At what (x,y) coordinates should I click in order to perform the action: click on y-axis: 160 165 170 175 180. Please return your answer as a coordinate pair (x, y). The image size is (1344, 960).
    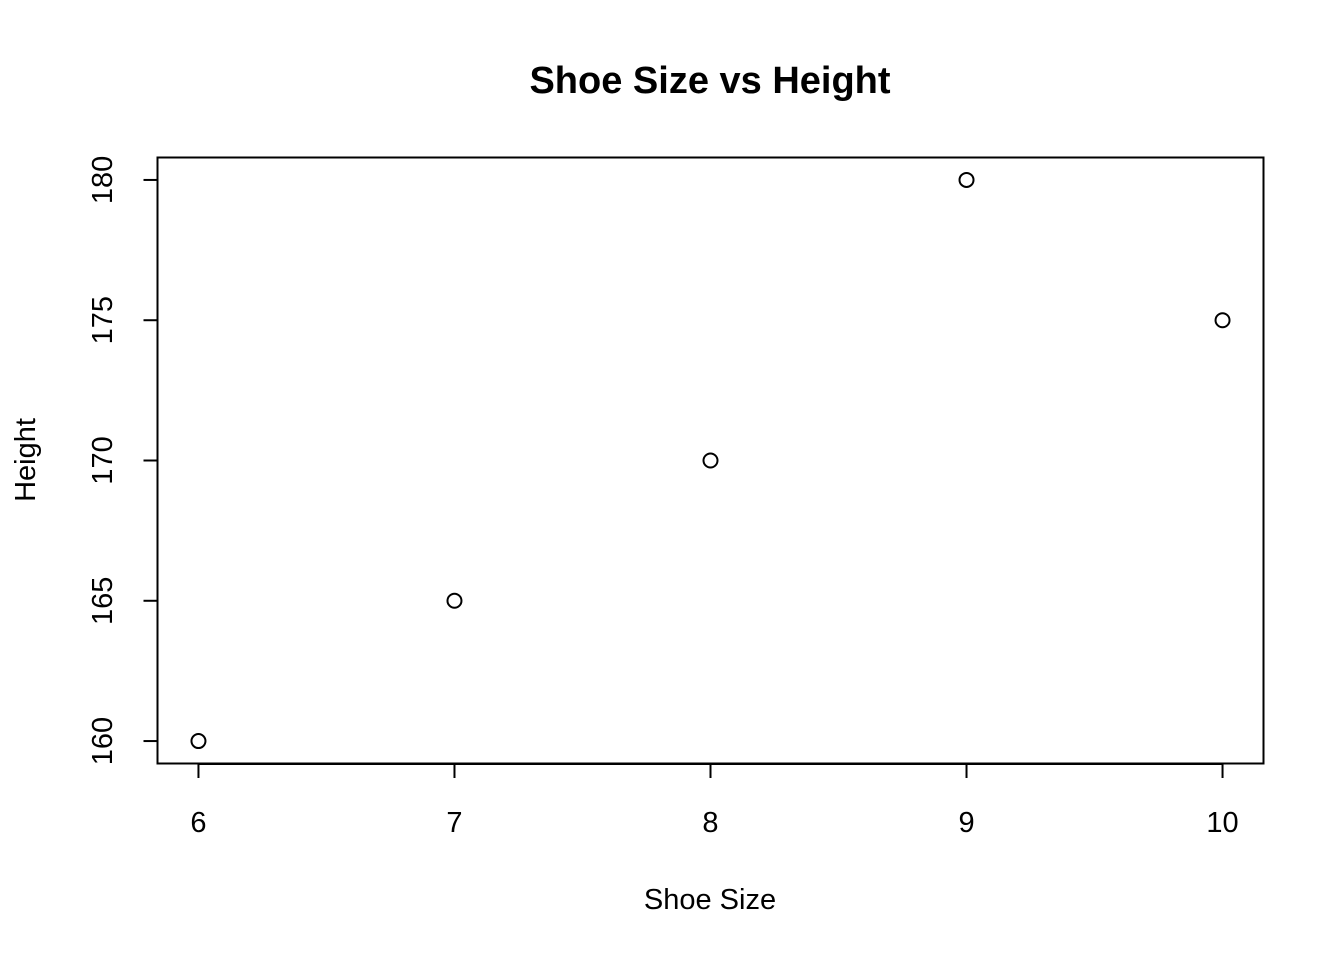
    Looking at the image, I should click on (123, 460).